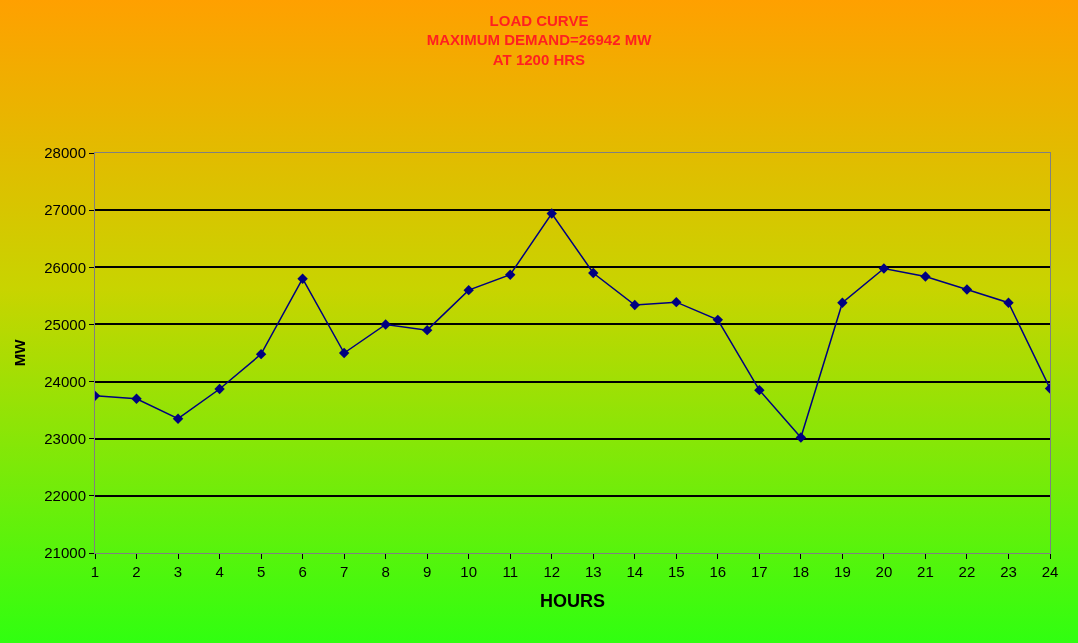 The height and width of the screenshot is (643, 1078). What do you see at coordinates (676, 571) in the screenshot?
I see `x-tick-label: 15` at bounding box center [676, 571].